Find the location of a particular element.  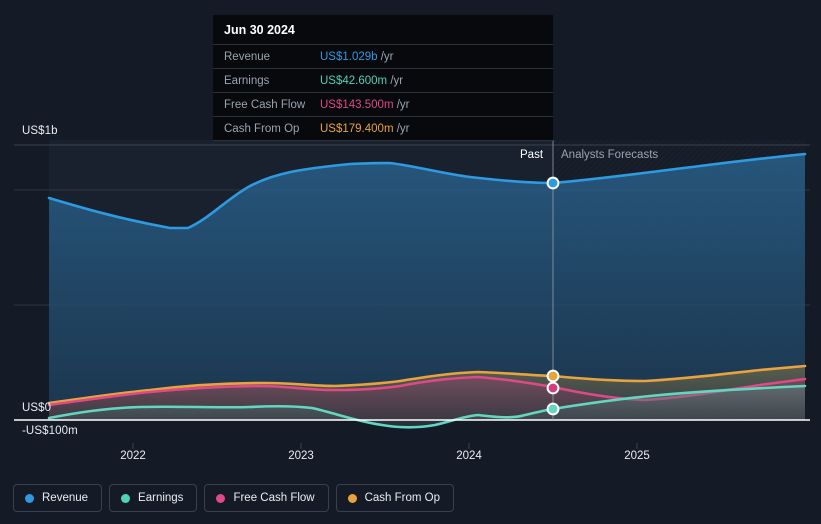

tooltip-value-free-cash-flow: US$143.500m /yr is located at coordinates (365, 105).